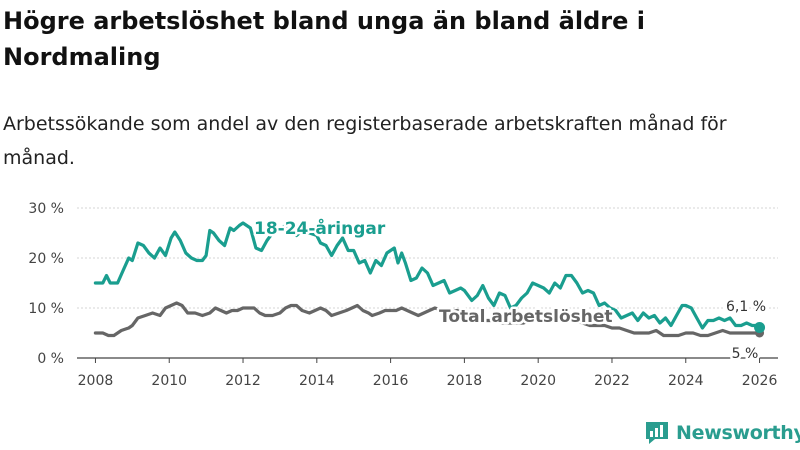 Image resolution: width=800 pixels, height=450 pixels. I want to click on series-line-total, so click(427, 319).